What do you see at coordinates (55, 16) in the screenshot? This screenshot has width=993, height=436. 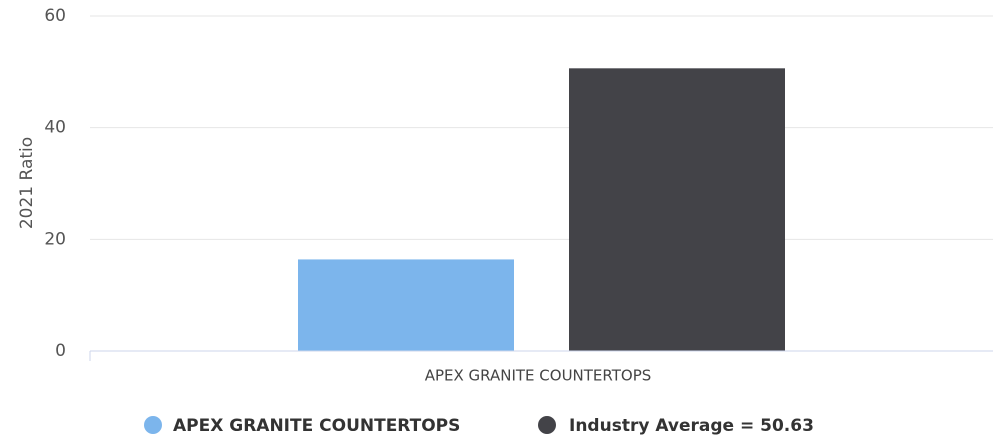 I see `y-tick-label: 60` at bounding box center [55, 16].